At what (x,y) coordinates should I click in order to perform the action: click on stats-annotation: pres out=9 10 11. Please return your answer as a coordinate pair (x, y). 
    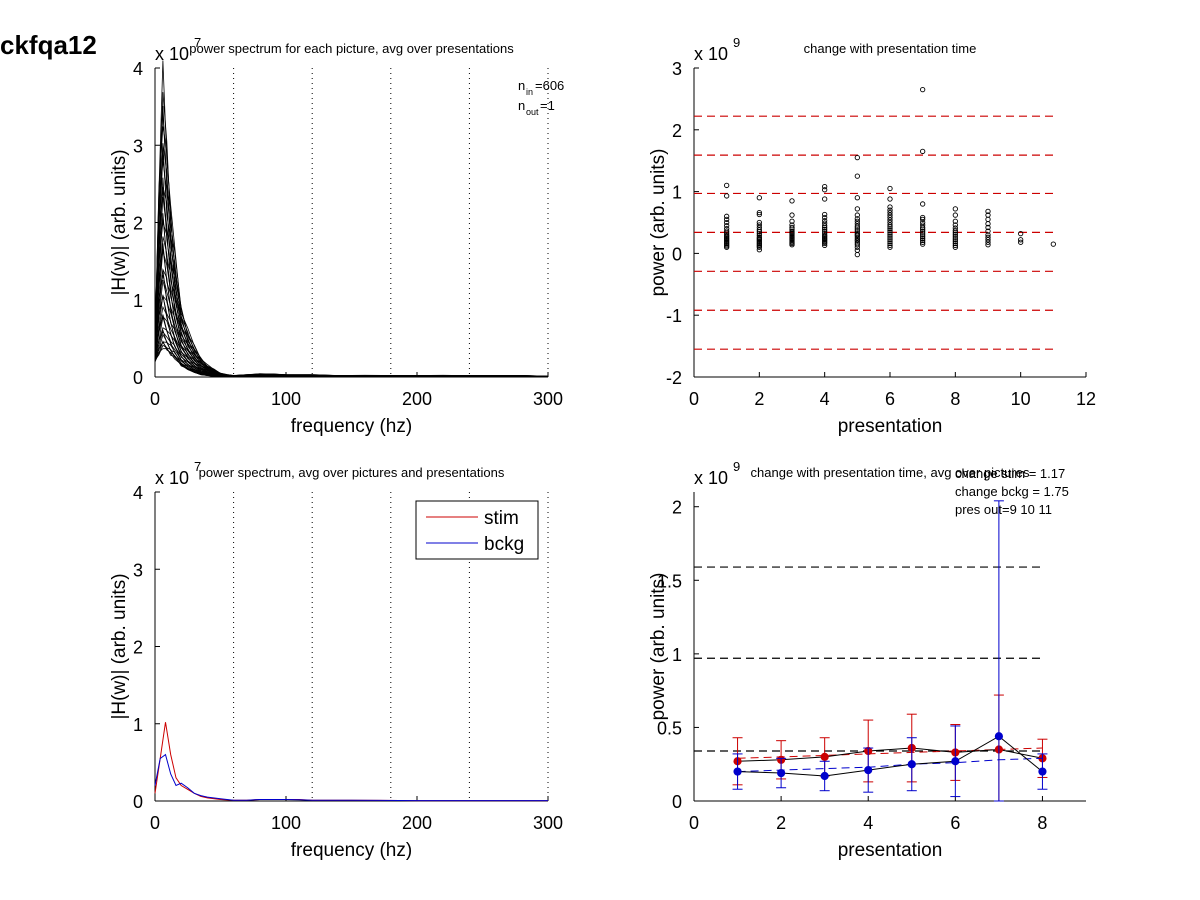
    Looking at the image, I should click on (1003, 509).